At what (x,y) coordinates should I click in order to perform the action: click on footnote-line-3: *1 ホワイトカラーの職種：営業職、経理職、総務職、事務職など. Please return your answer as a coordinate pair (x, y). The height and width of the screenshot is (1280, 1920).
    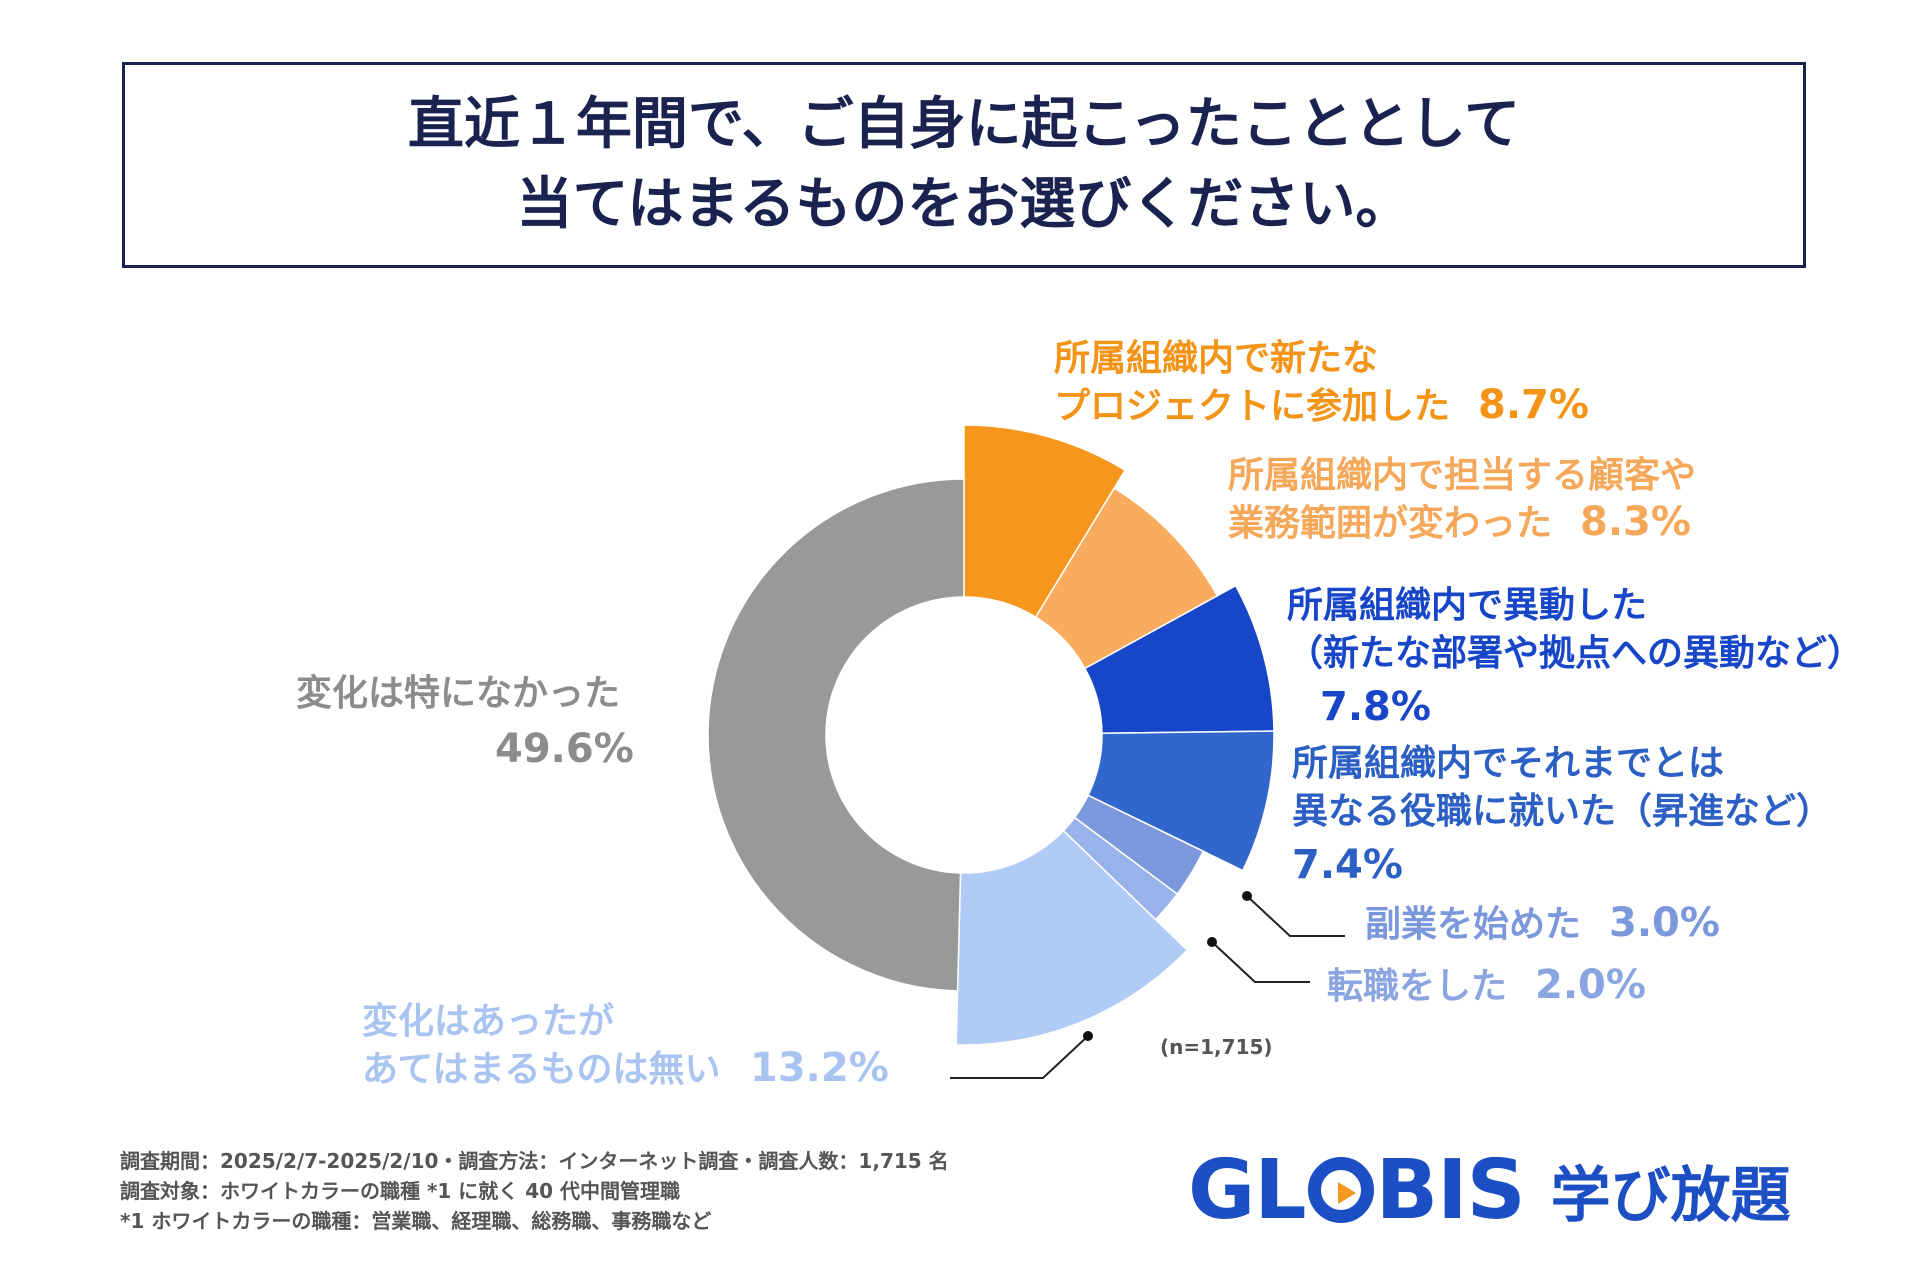
    Looking at the image, I should click on (416, 1221).